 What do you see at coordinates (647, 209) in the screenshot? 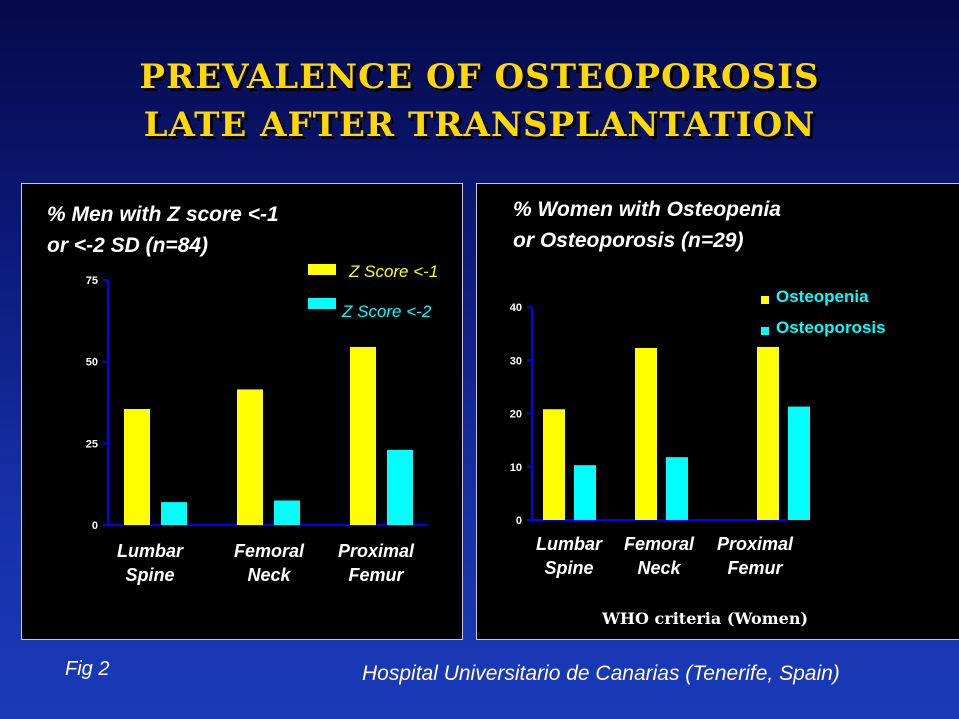
I see `women-chart-title-line1: % Women with Osteopenia` at bounding box center [647, 209].